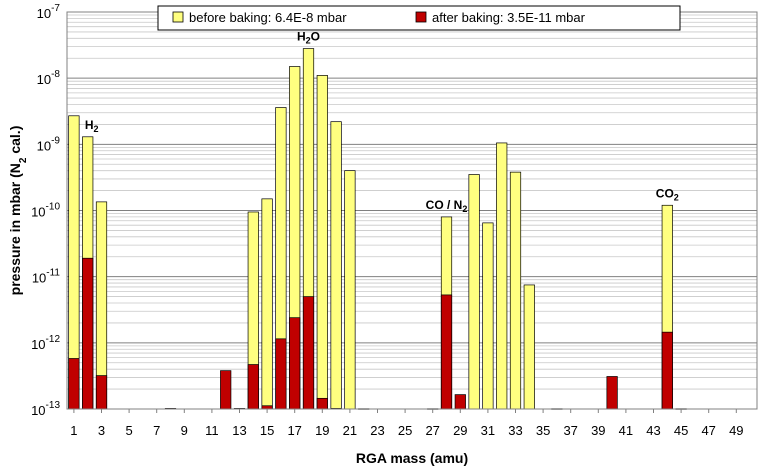 This screenshot has width=762, height=470. Describe the element at coordinates (178, 17) in the screenshot. I see `legend-swatch-before` at that location.